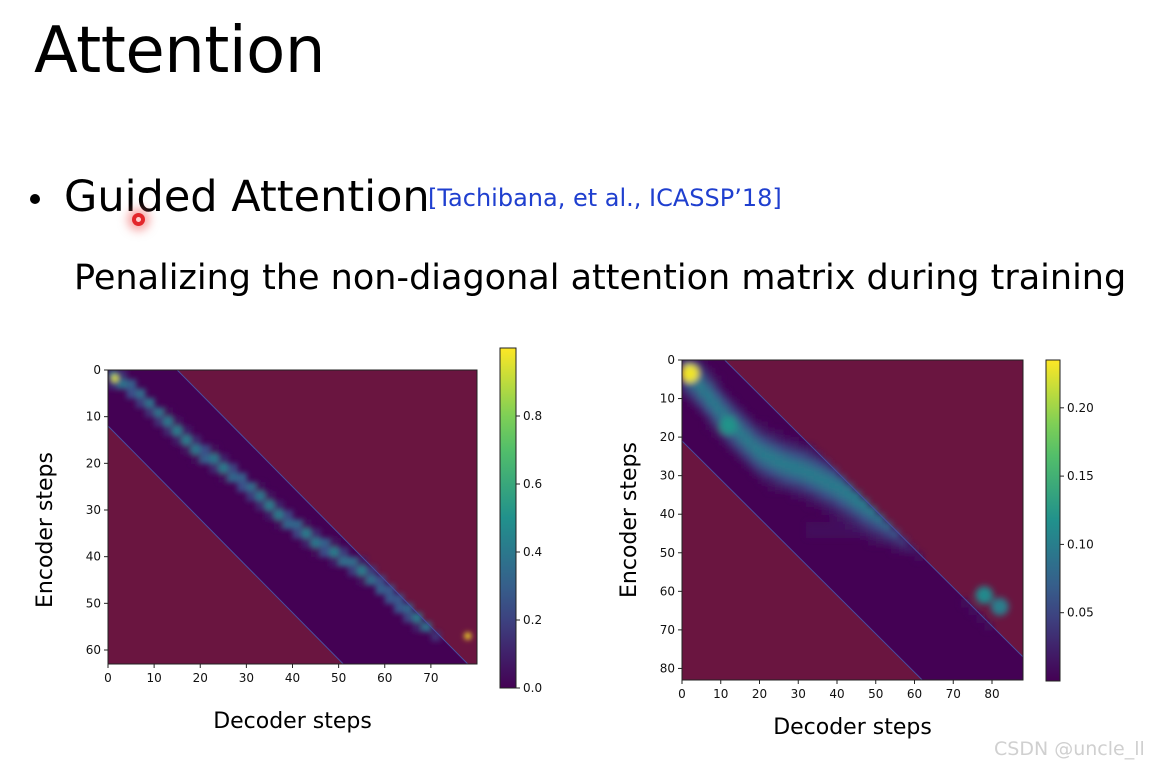 This screenshot has height=770, width=1156. What do you see at coordinates (97, 370) in the screenshot?
I see `y-tick-label: 0` at bounding box center [97, 370].